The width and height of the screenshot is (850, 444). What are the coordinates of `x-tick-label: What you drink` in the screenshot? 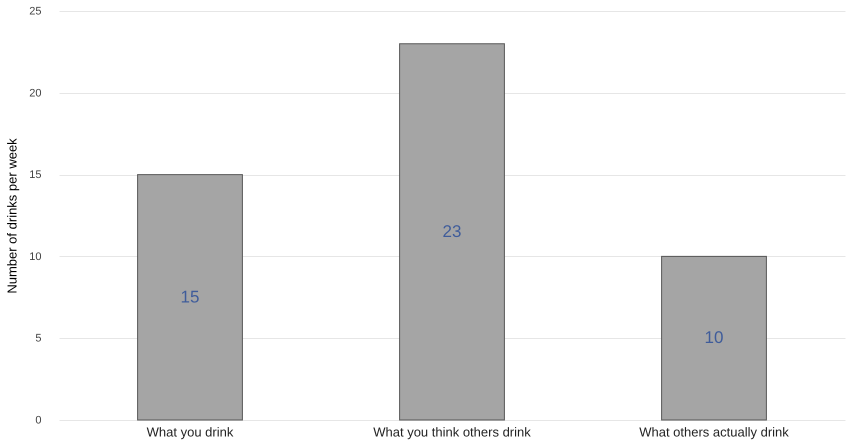 It's located at (190, 432).